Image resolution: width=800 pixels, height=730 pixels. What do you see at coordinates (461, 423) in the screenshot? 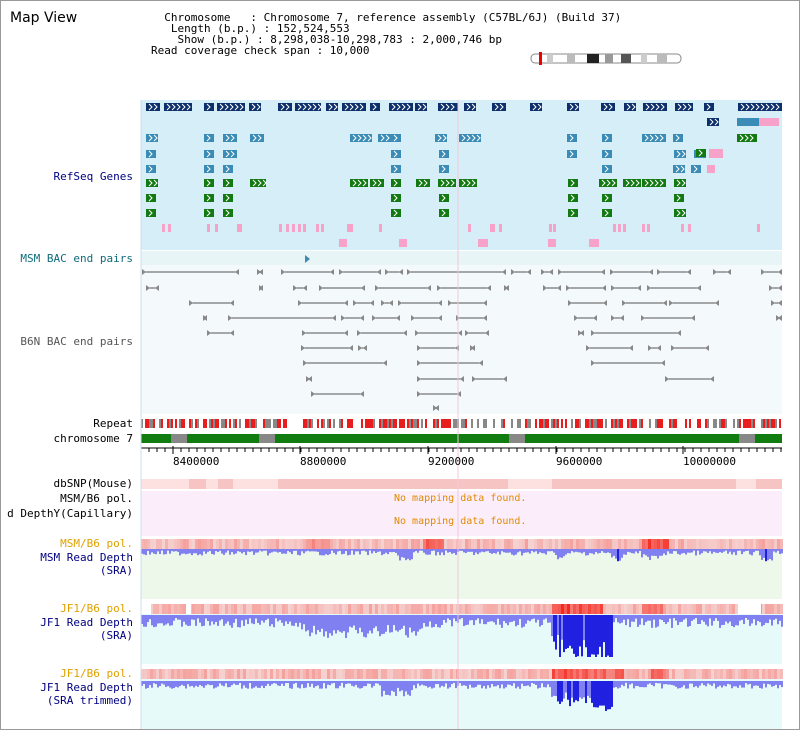
I see `repeat-track` at bounding box center [461, 423].